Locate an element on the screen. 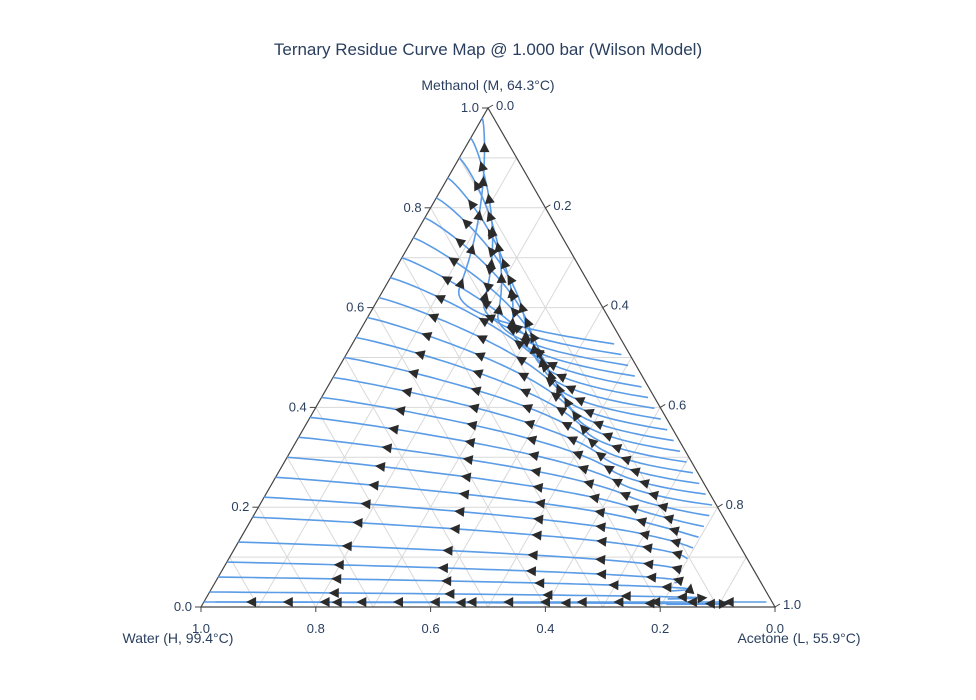 The image size is (976, 700). methanol-tick-label: 0.2 is located at coordinates (240, 506).